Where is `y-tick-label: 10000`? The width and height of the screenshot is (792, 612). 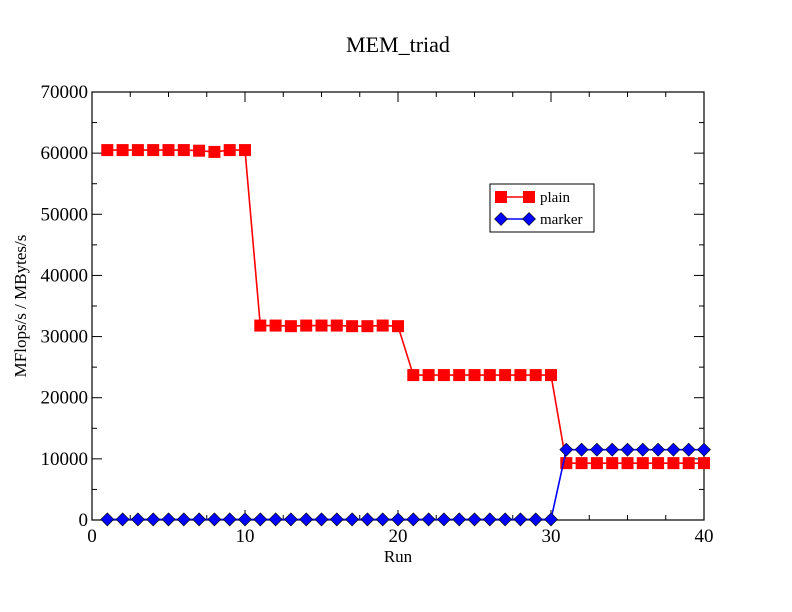
y-tick-label: 10000 is located at coordinates (65, 459).